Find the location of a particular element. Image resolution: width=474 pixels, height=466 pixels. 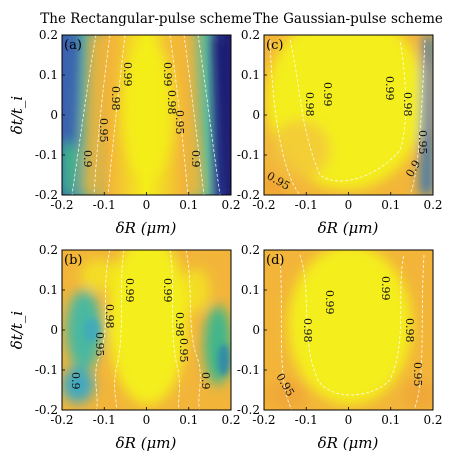

y-tick-label-c-1: -0.1 is located at coordinates (248, 155).